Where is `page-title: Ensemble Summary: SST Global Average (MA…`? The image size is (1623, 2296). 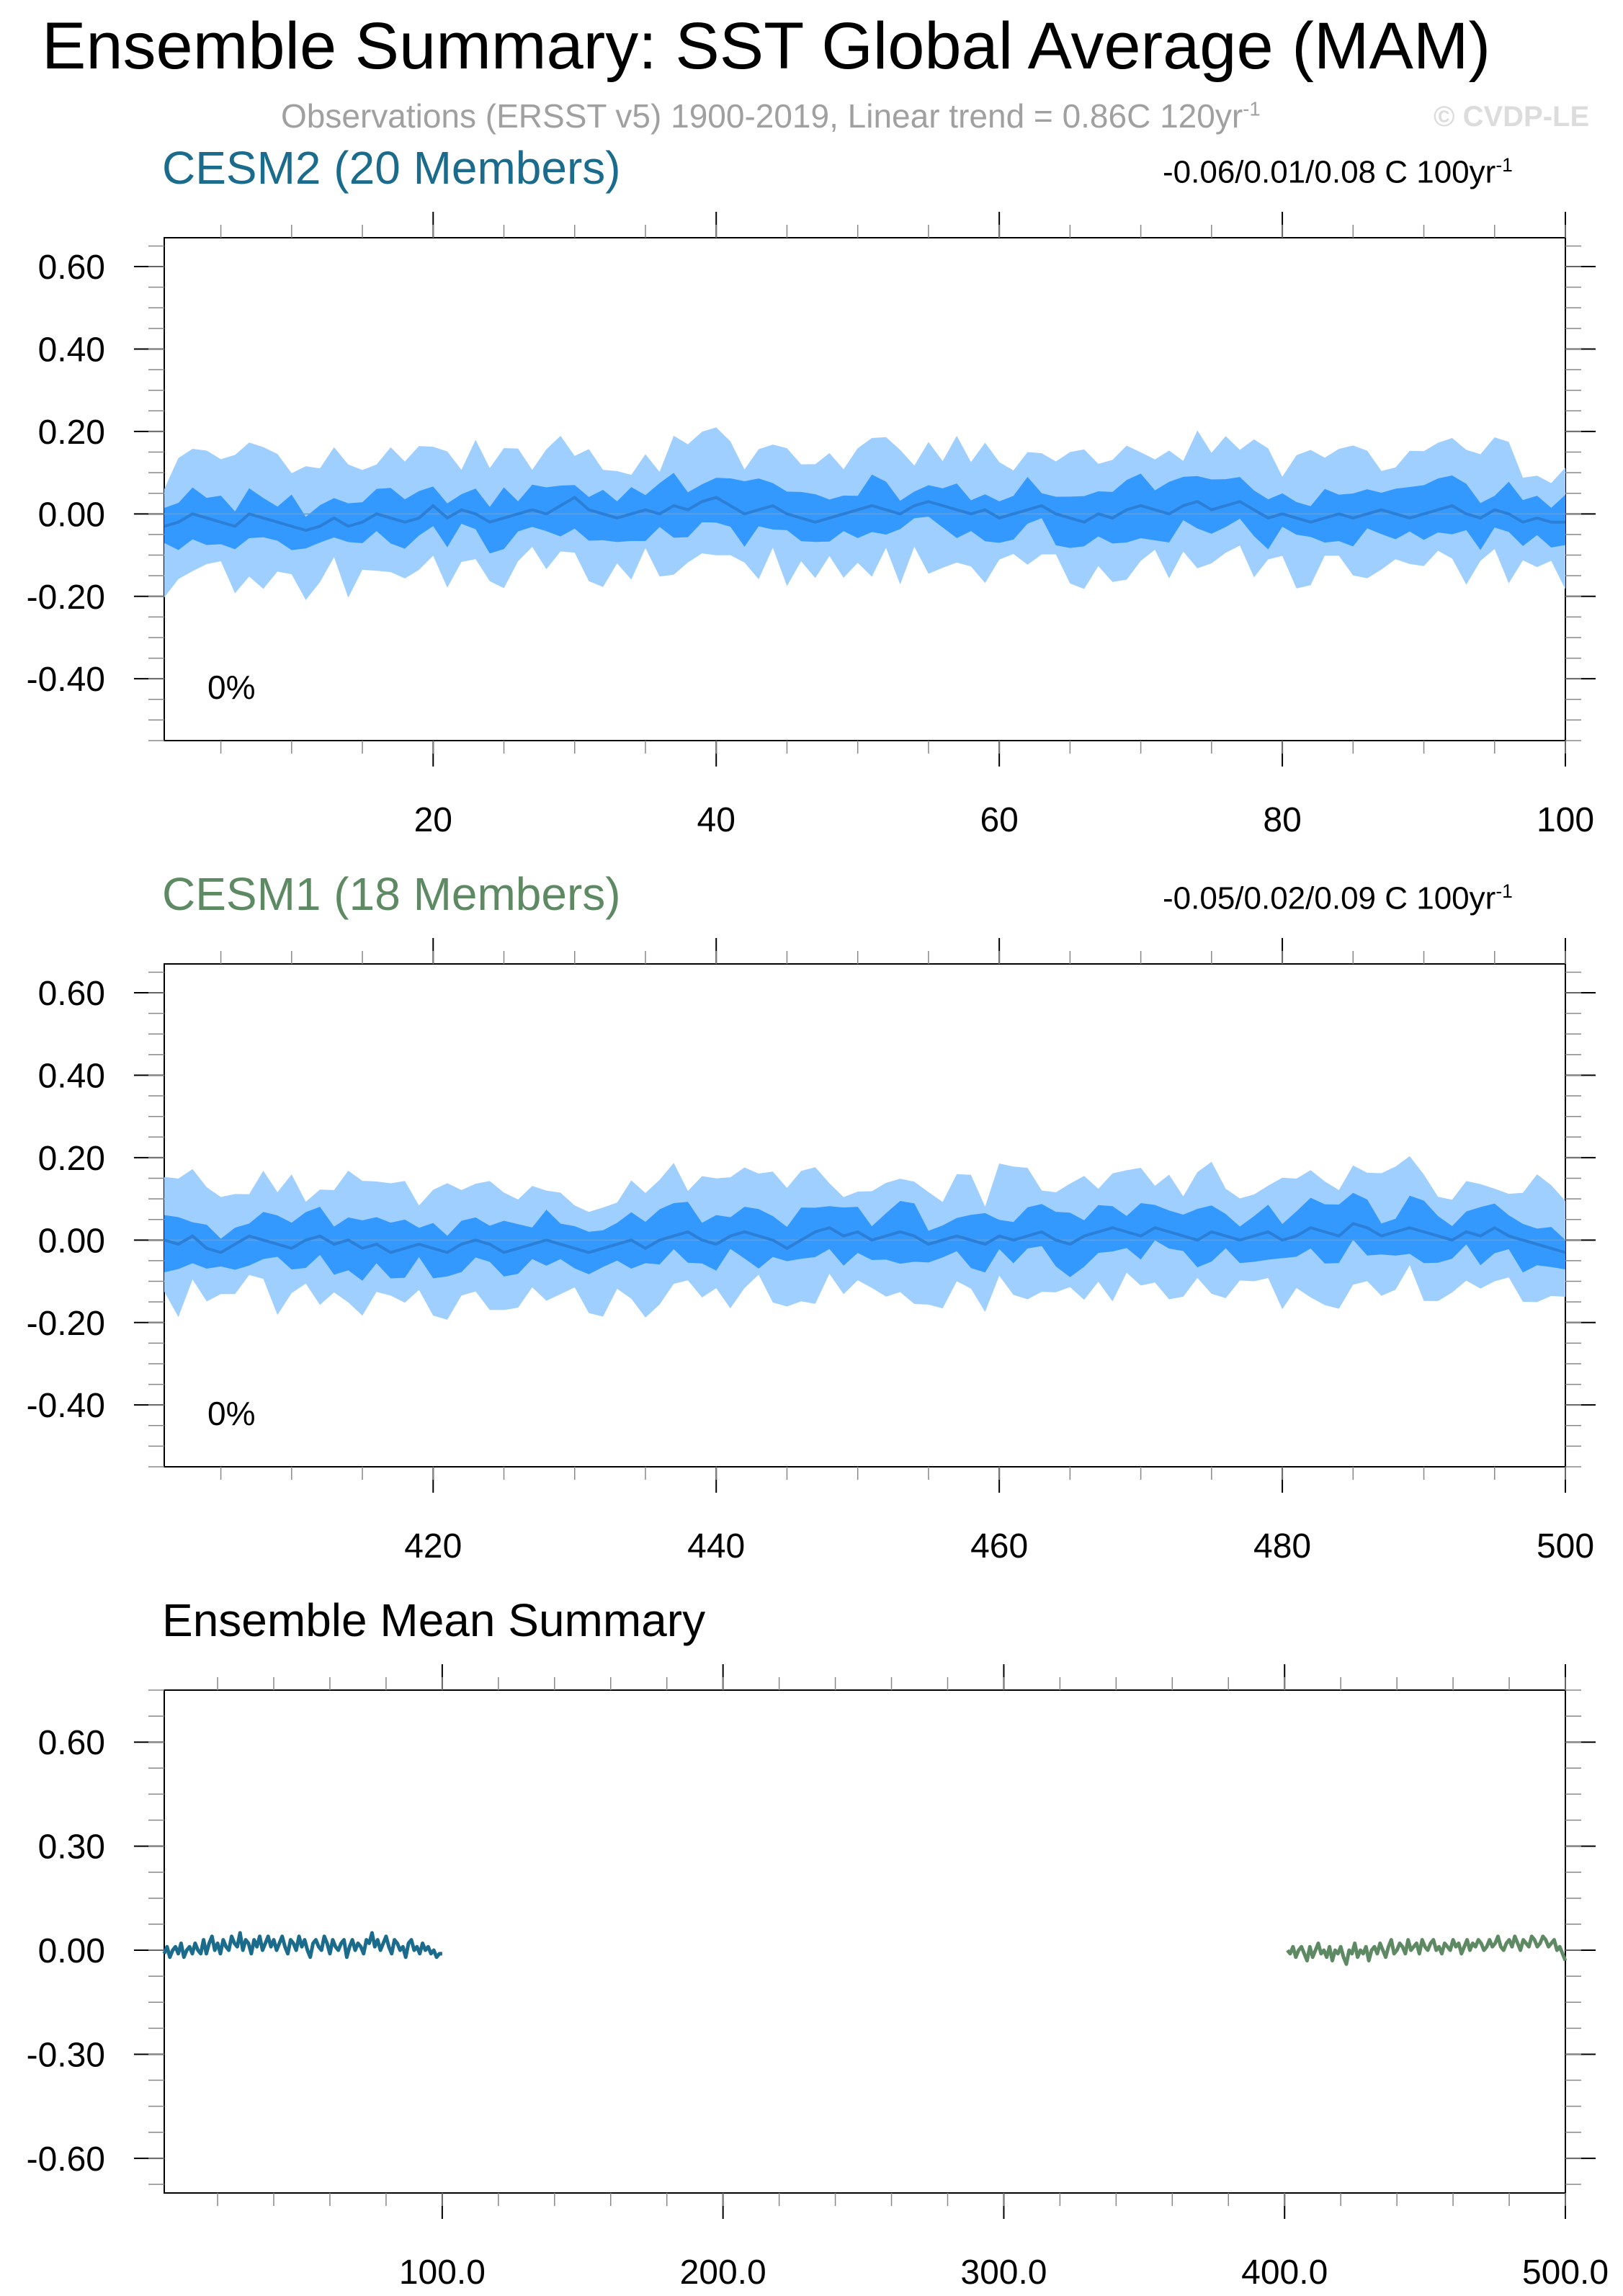 page-title: Ensemble Summary: SST Global Average (MA… is located at coordinates (766, 46).